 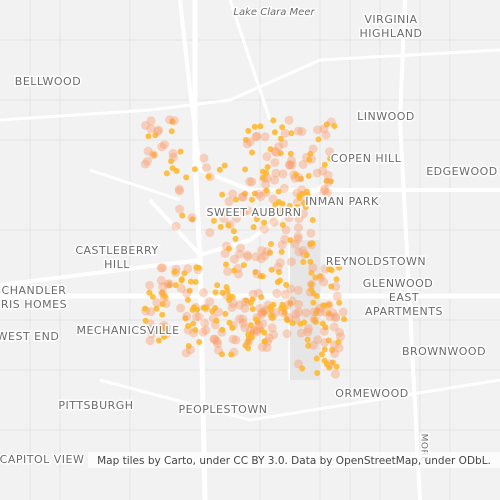 I want to click on place-label: EDGEWOOD, so click(x=462, y=171).